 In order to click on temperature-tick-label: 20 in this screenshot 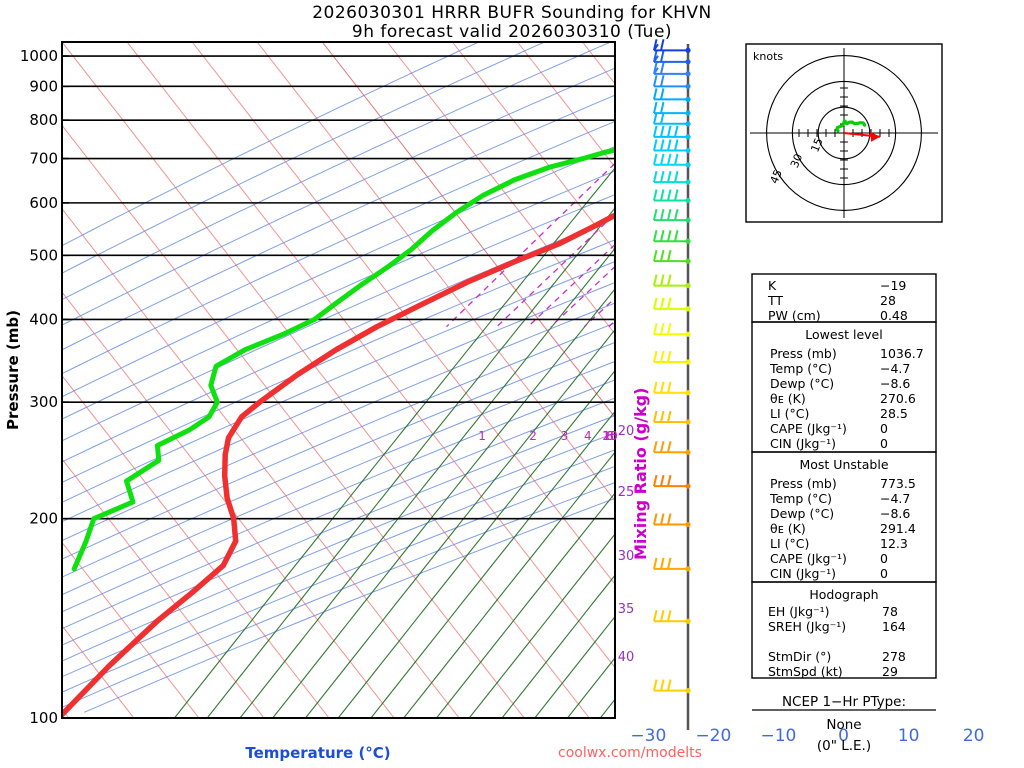, I will do `click(974, 736)`.